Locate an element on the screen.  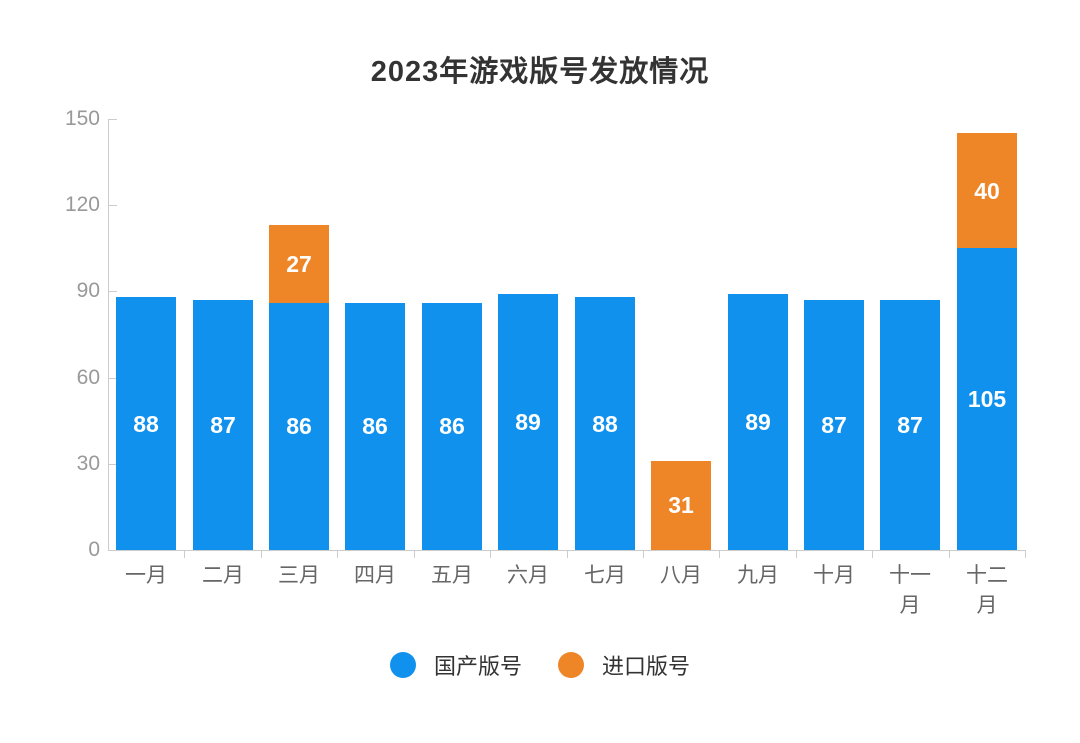
y-axis-line is located at coordinates (108, 335).